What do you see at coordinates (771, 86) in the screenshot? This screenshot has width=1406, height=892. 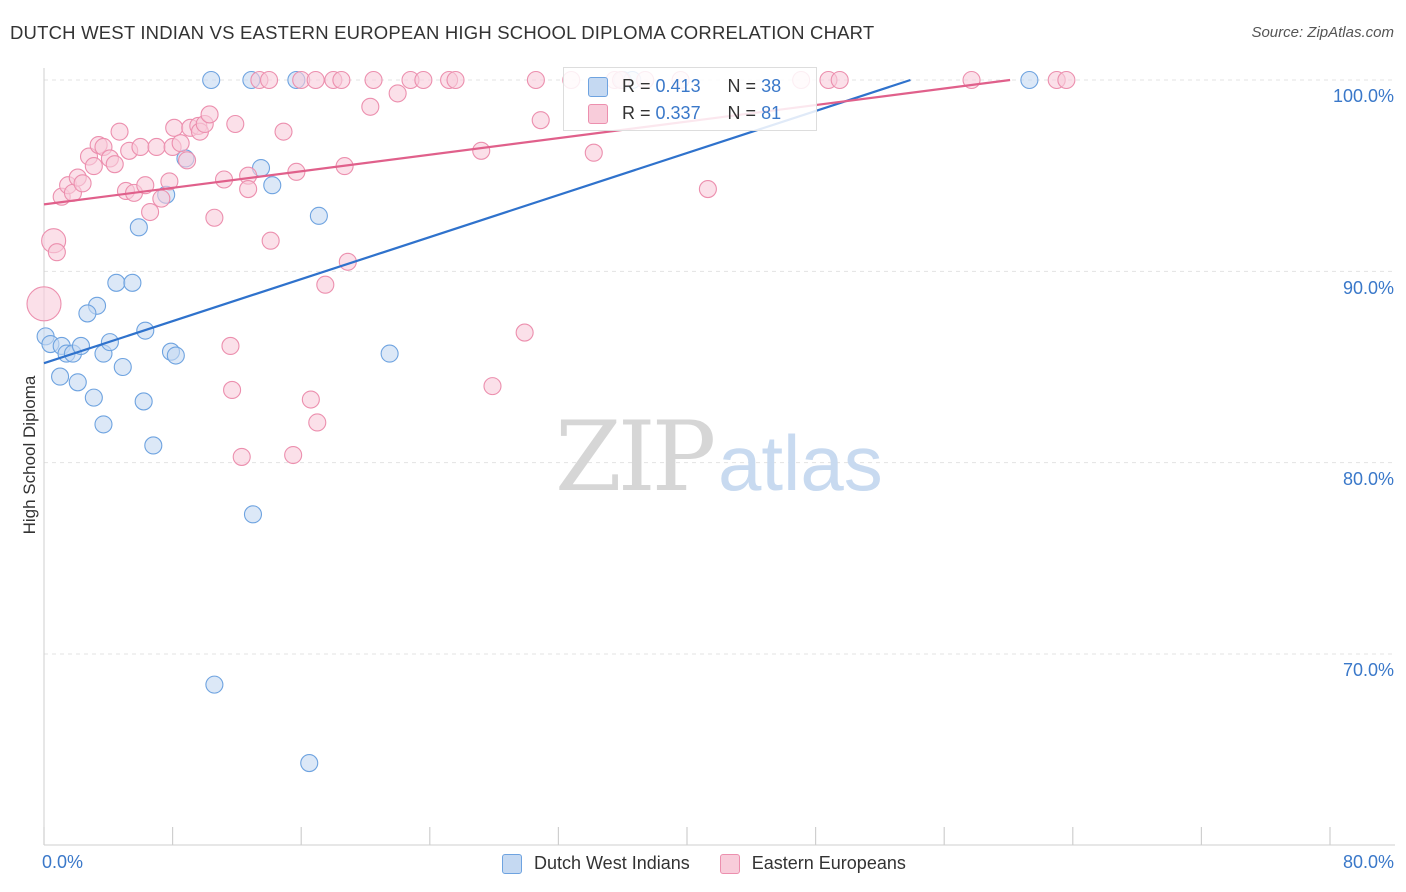 I see `n-value-dutch: 38` at bounding box center [771, 86].